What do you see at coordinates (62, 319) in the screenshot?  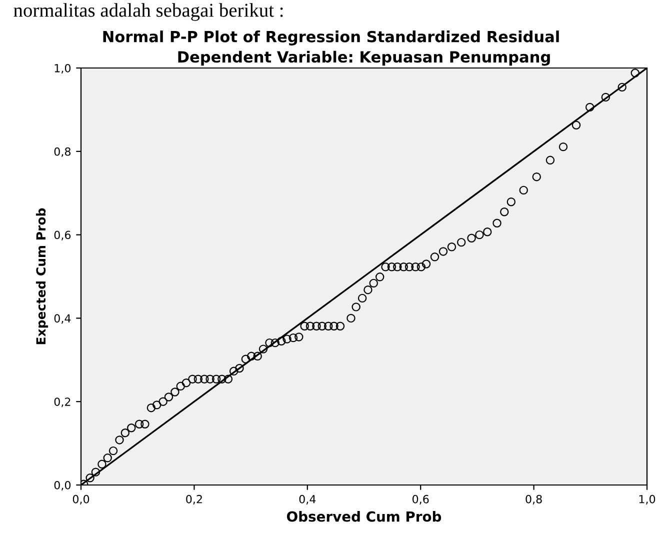 I see `y-tick-label: 0,4` at bounding box center [62, 319].